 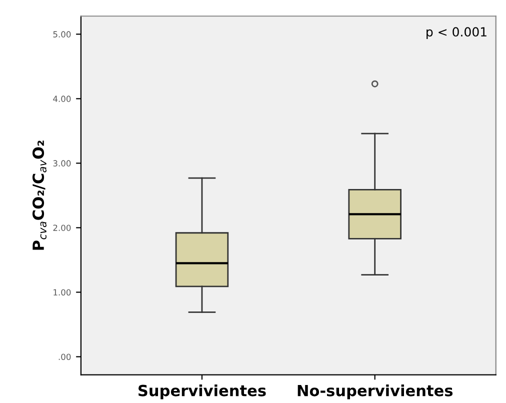 I want to click on y-tick-label: 3.00, so click(x=62, y=163).